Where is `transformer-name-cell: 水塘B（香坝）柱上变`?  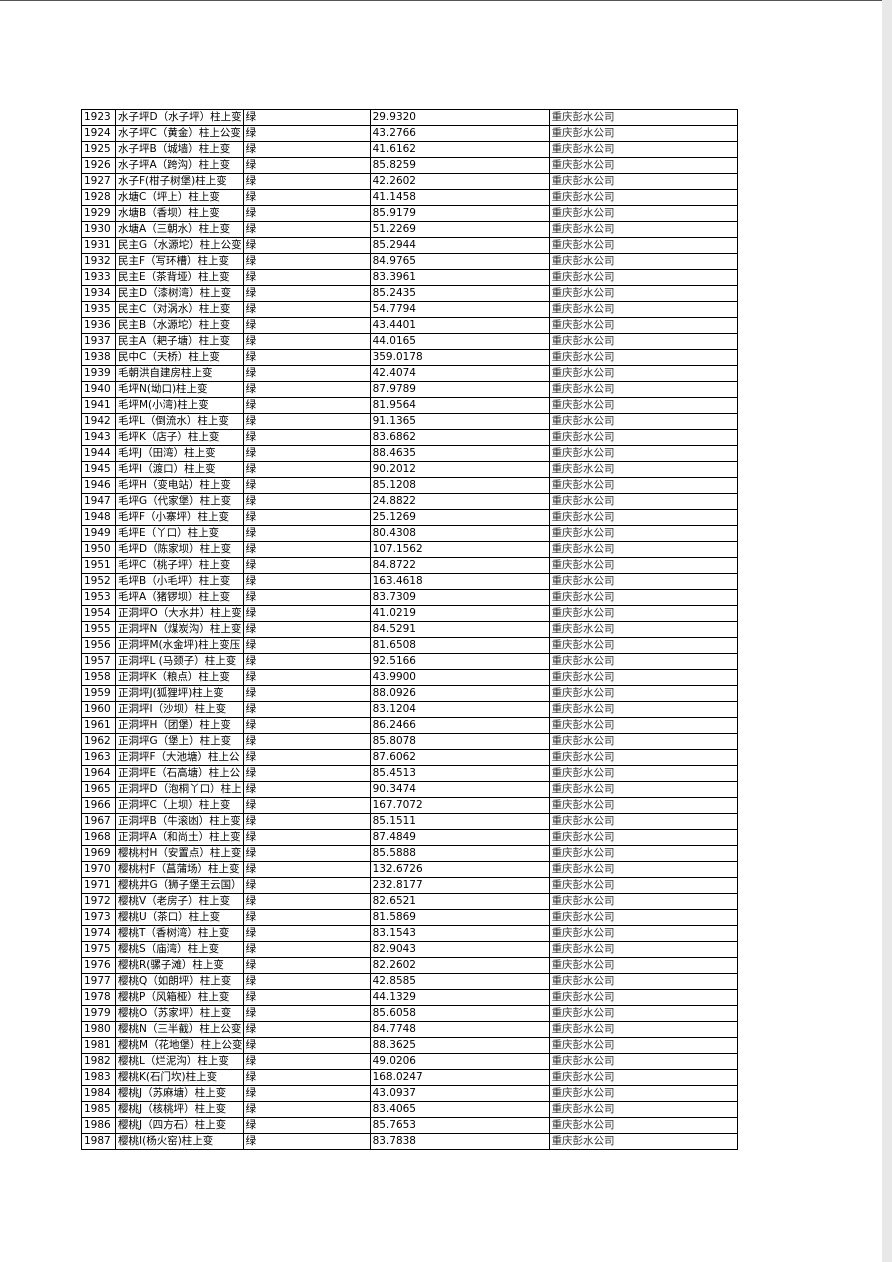 transformer-name-cell: 水塘B（香坝）柱上变 is located at coordinates (179, 213).